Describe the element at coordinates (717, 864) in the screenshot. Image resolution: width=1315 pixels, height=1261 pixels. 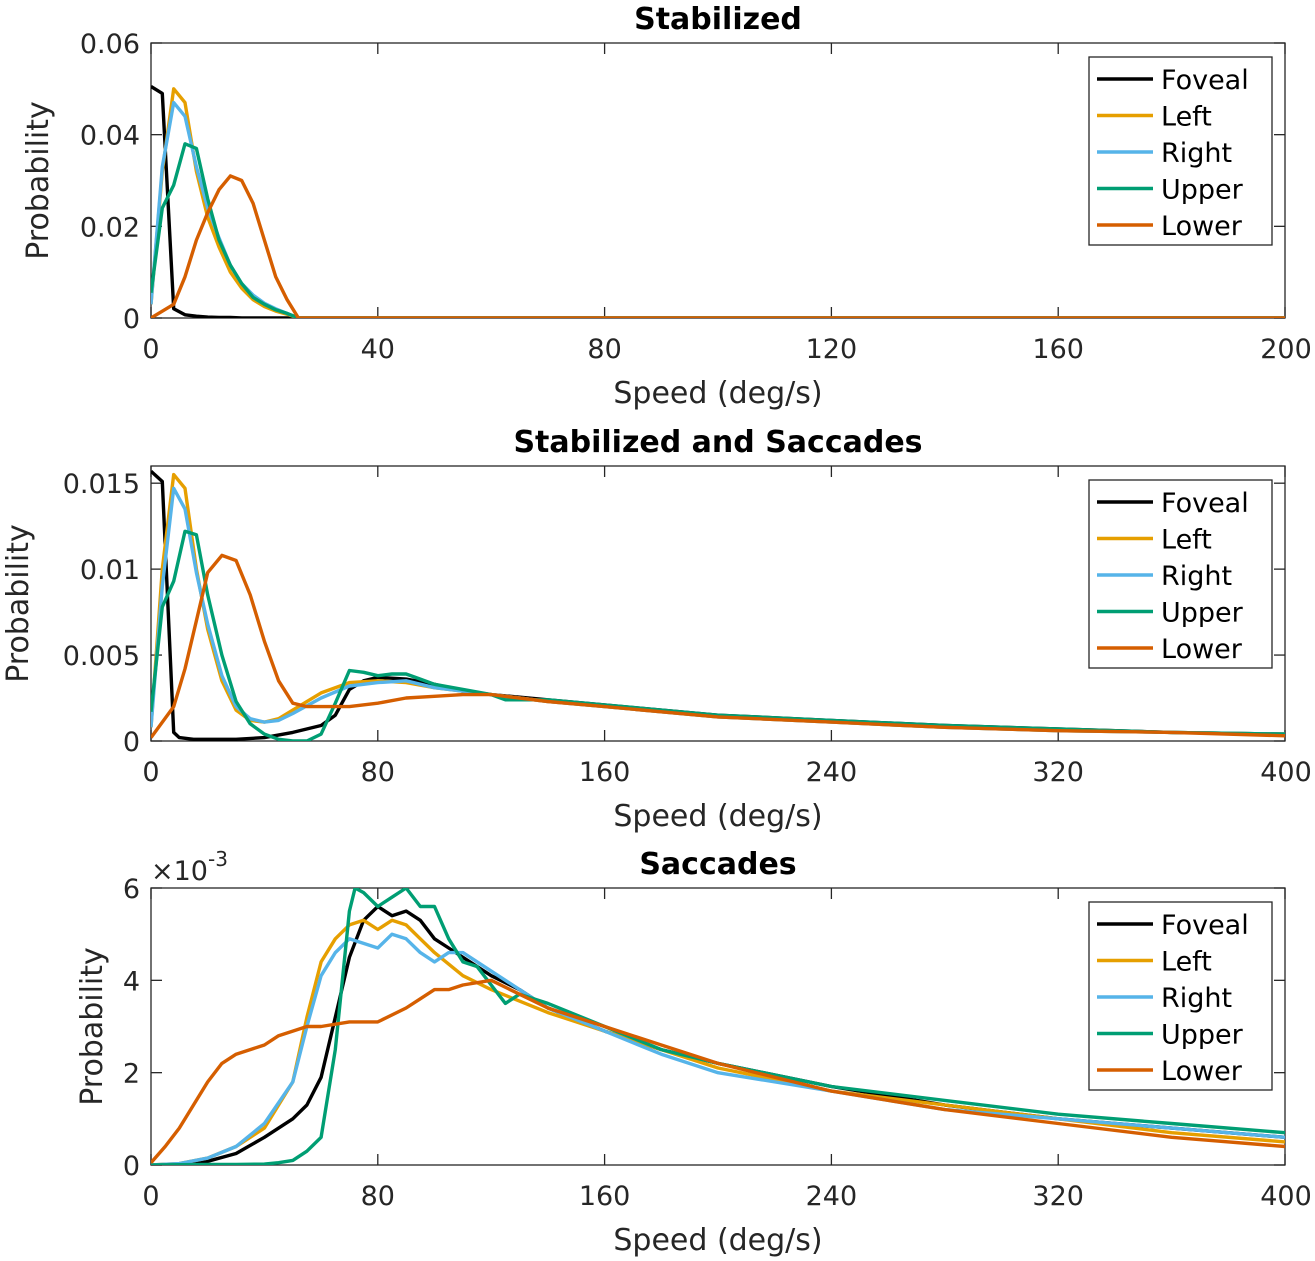
I see `chart-title: Saccades` at that location.